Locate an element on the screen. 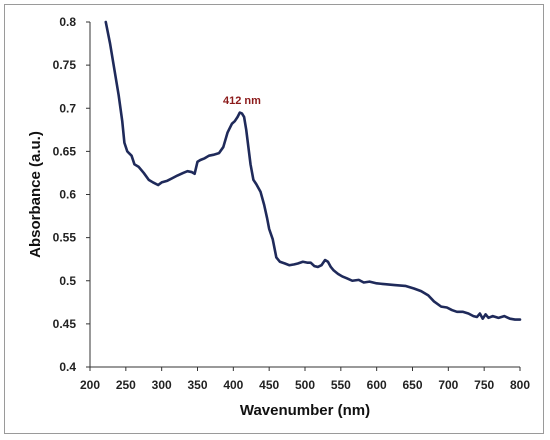  y-tick-label: 0.5 is located at coordinates (67, 281).